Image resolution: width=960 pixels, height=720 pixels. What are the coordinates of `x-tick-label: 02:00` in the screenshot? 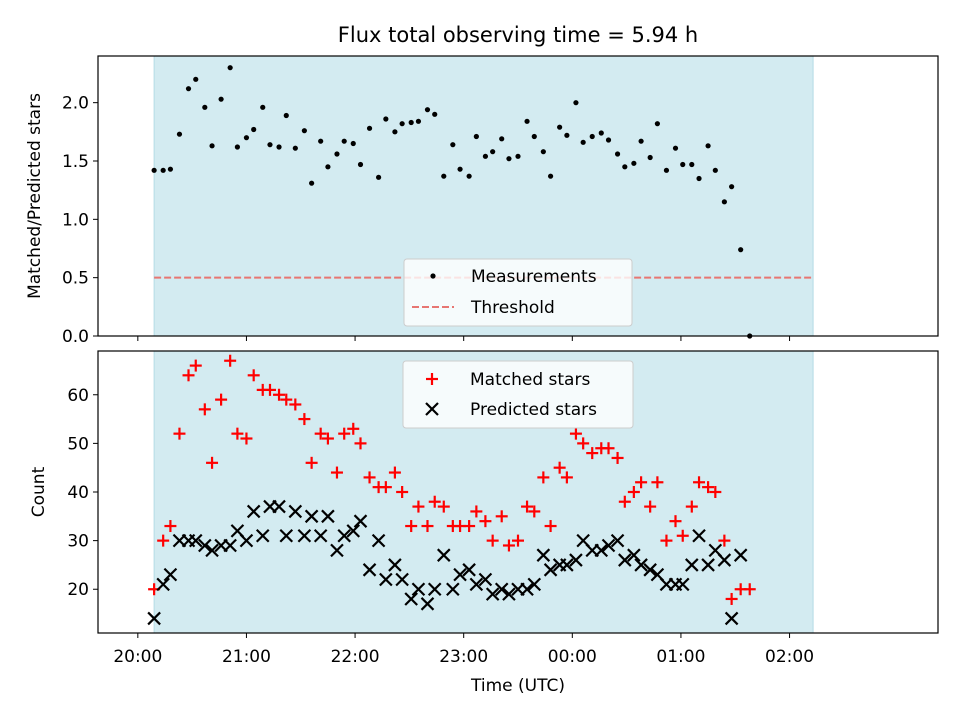 It's located at (789, 657).